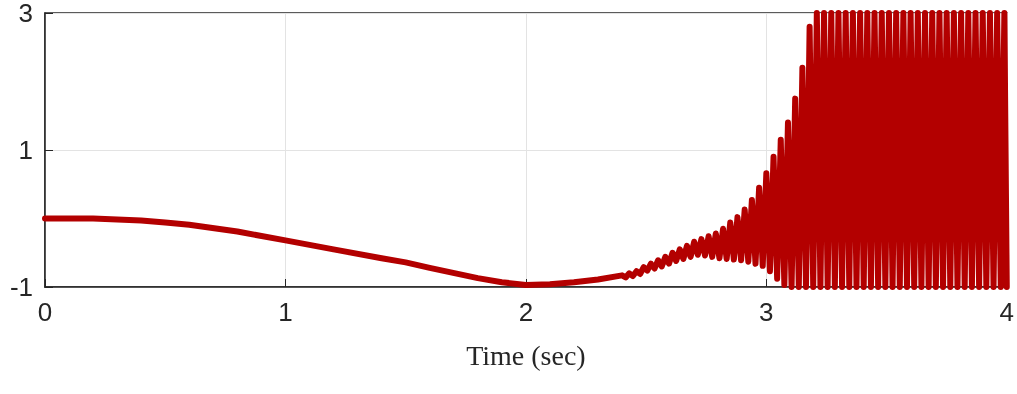  Describe the element at coordinates (45, 312) in the screenshot. I see `x-tick-label: 0` at that location.